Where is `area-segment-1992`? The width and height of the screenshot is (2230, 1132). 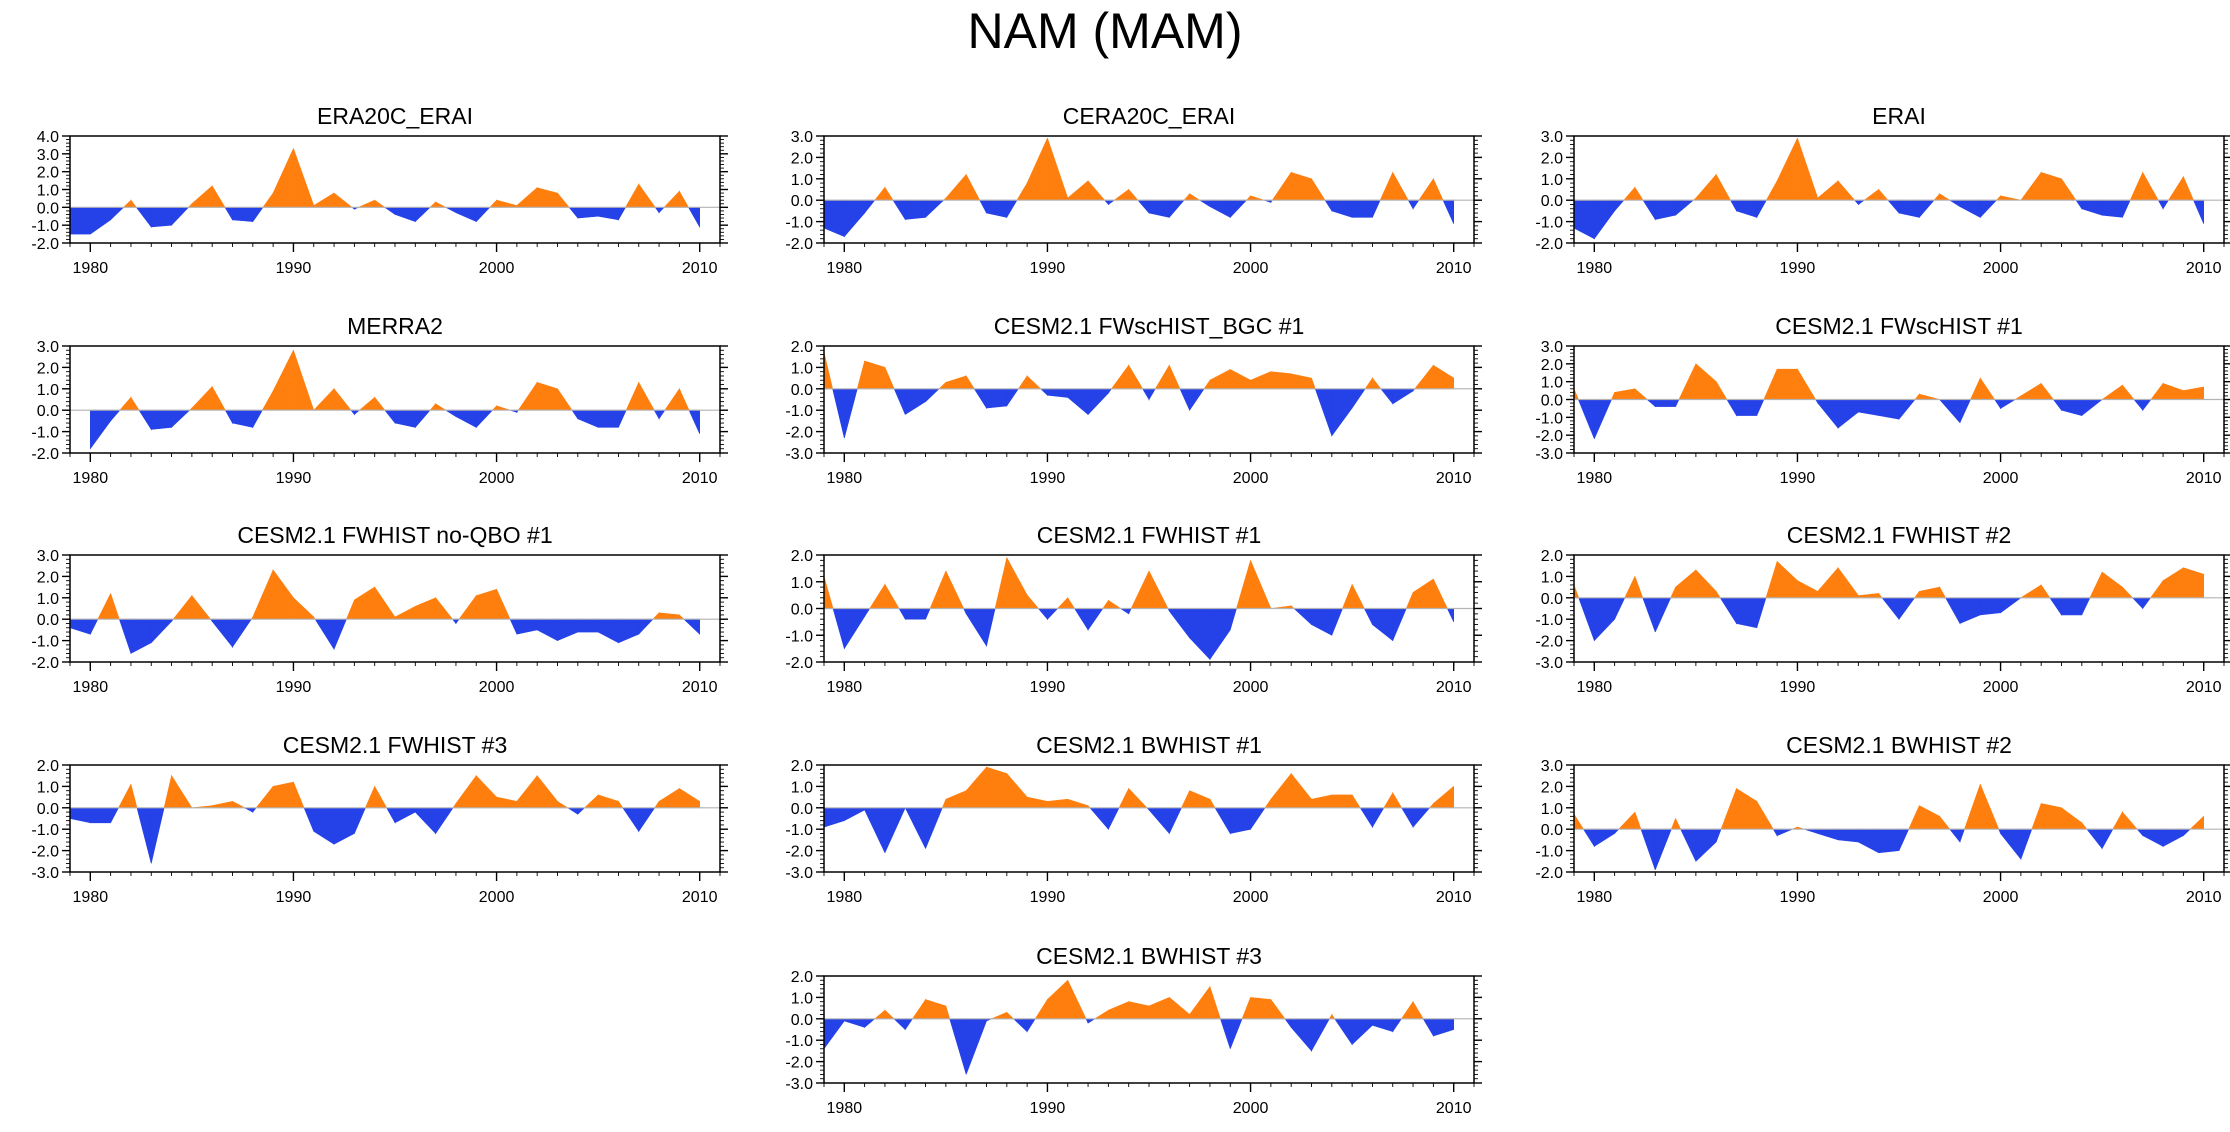 area-segment-1992 is located at coordinates (340, 634).